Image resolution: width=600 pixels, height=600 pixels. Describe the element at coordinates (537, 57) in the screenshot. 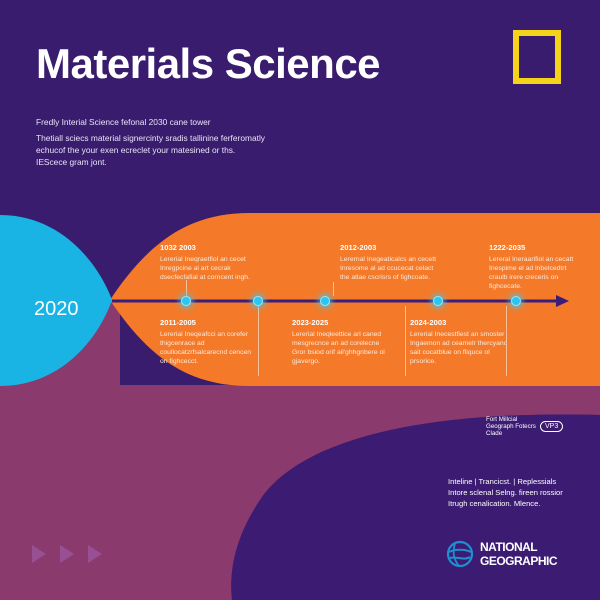

I see `brand-frame-icon` at that location.